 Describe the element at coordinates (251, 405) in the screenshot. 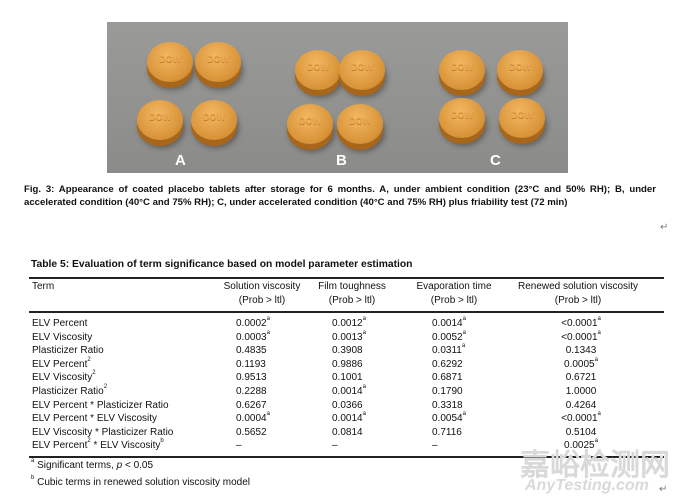

I see `value-cell: 0.6267` at that location.